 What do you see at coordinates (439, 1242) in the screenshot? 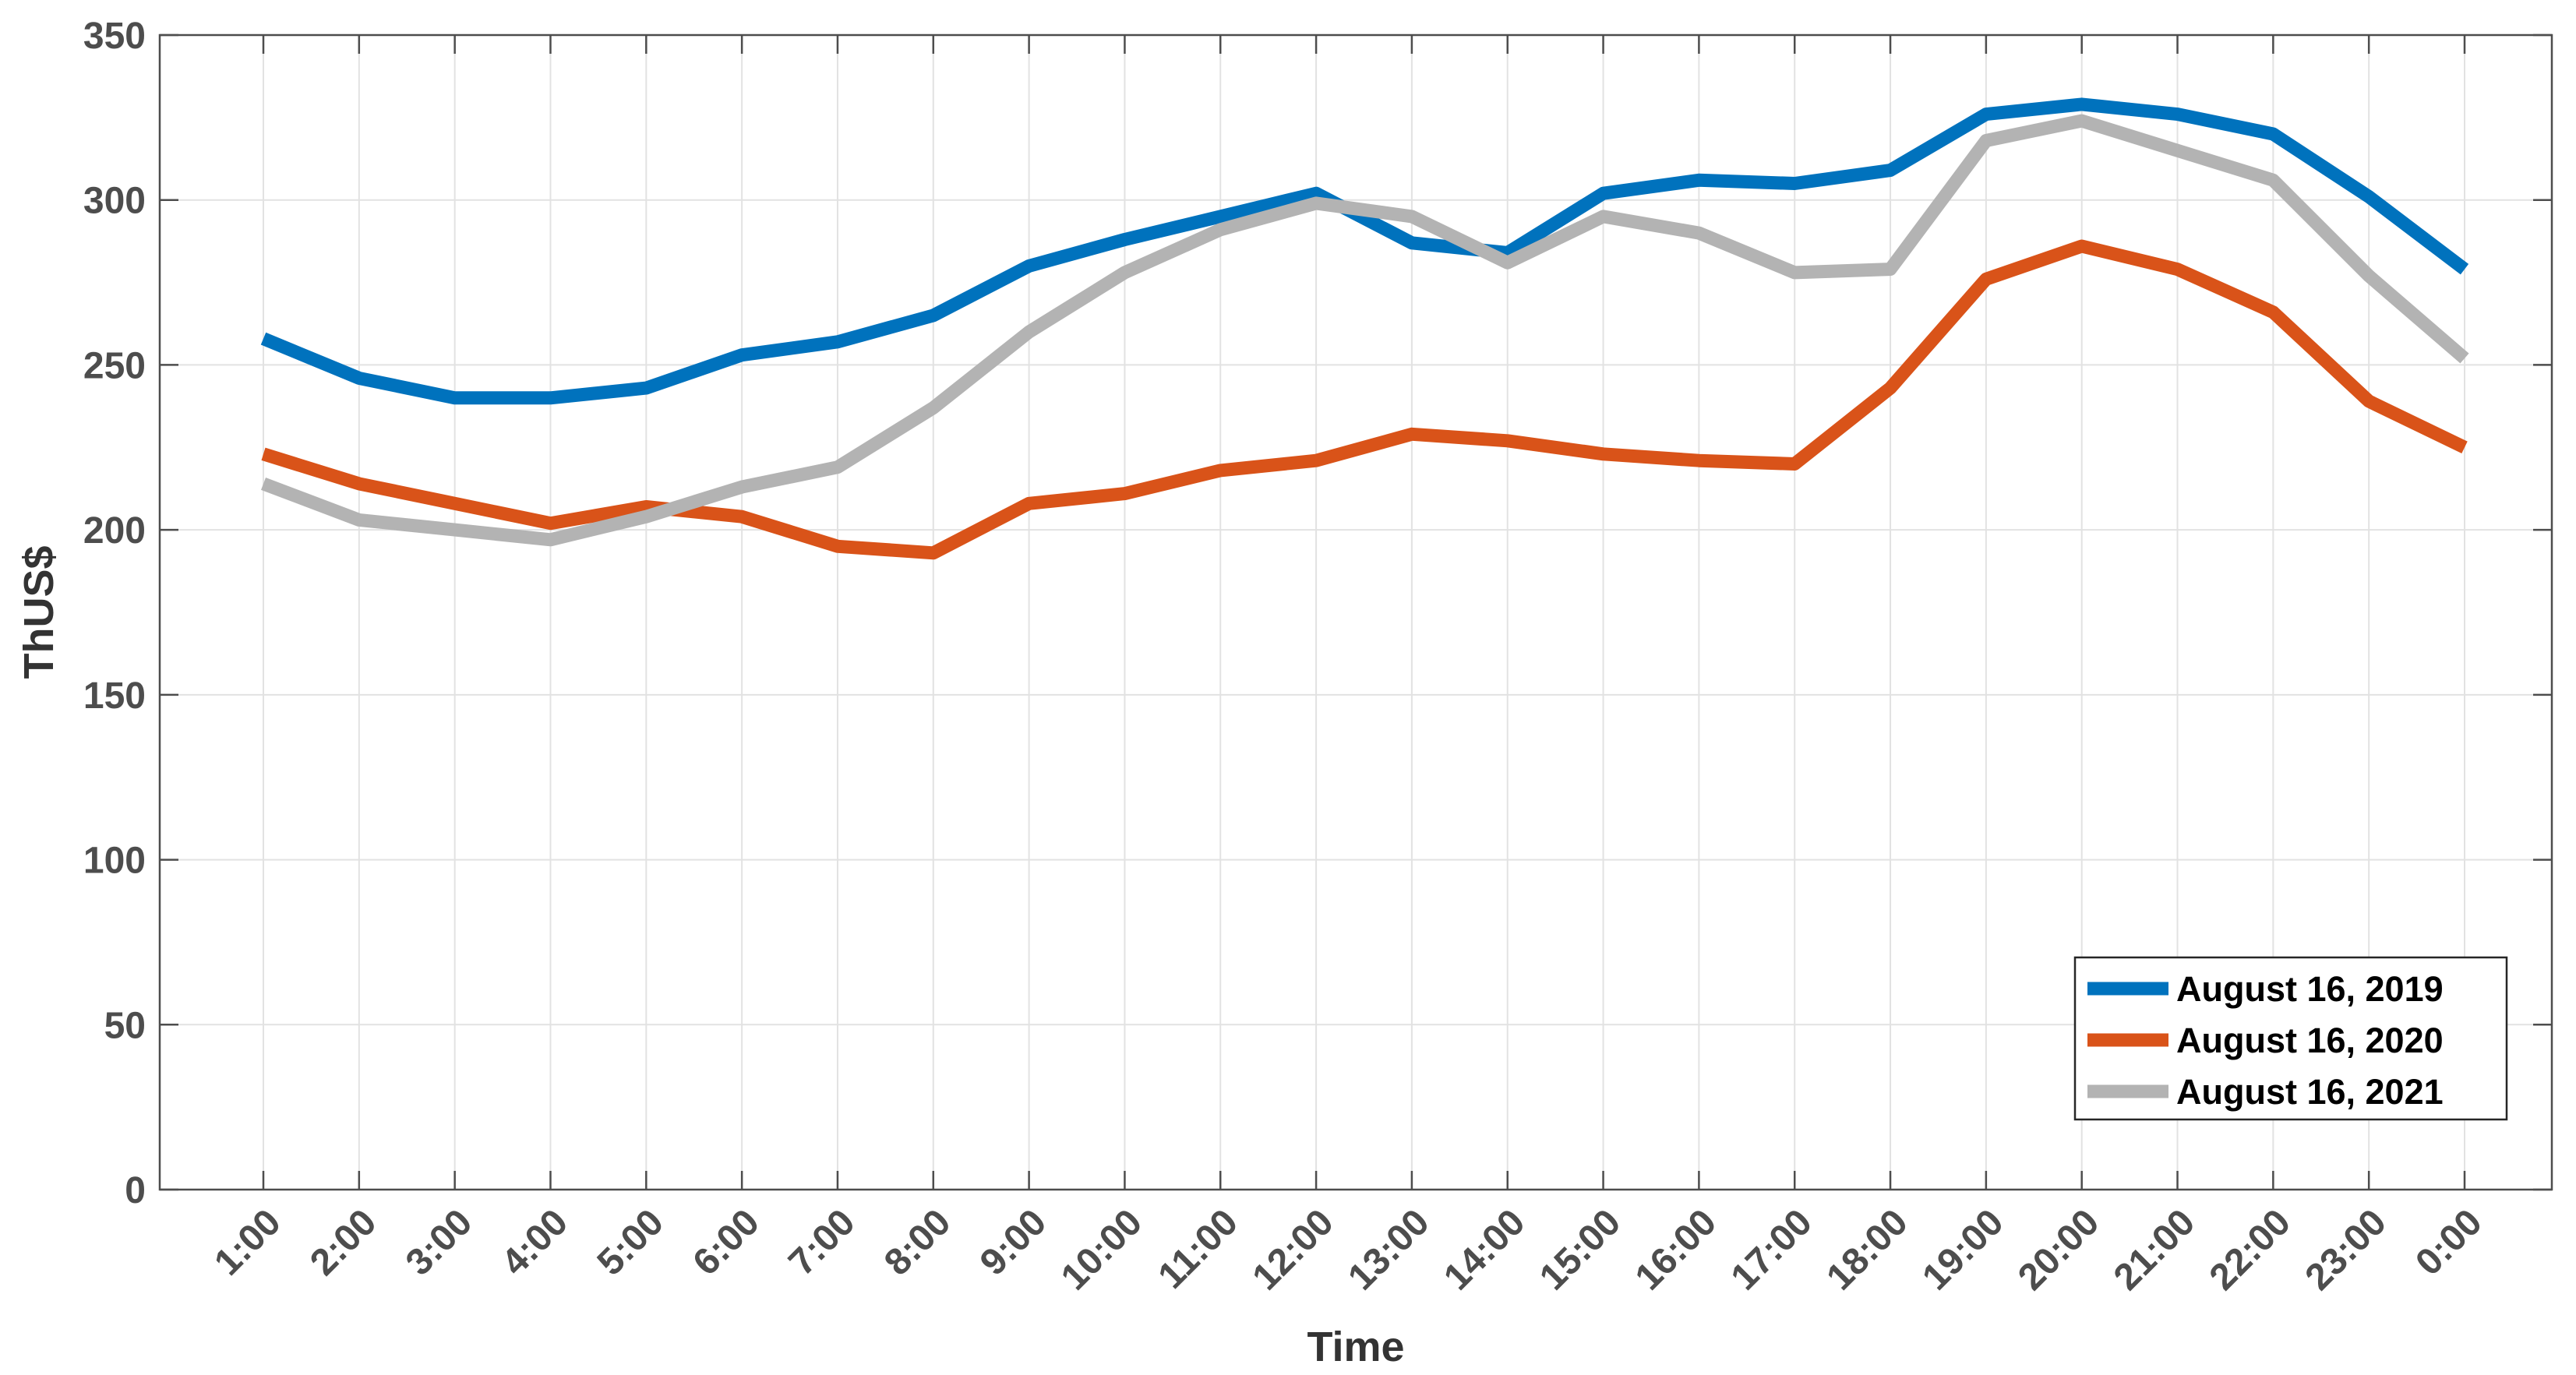
I see `x-tick-label: 3:00` at bounding box center [439, 1242].